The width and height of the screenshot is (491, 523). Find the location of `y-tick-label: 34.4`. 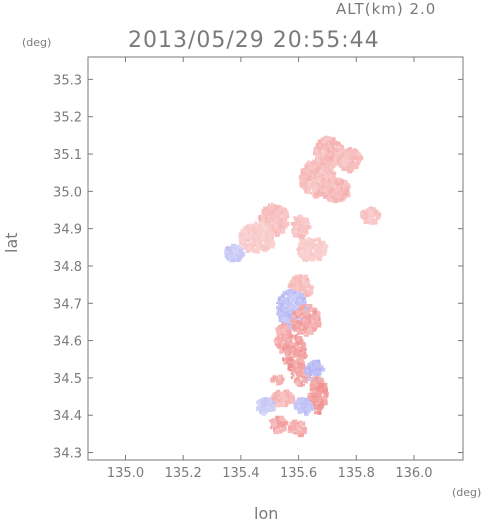

y-tick-label: 34.4 is located at coordinates (67, 416).